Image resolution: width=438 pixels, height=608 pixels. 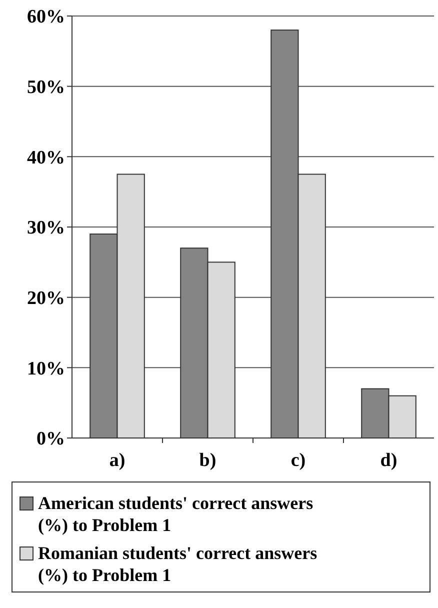 I want to click on legend-label: Romanian students' correct answers (%) to Problem 1, so click(x=178, y=564).